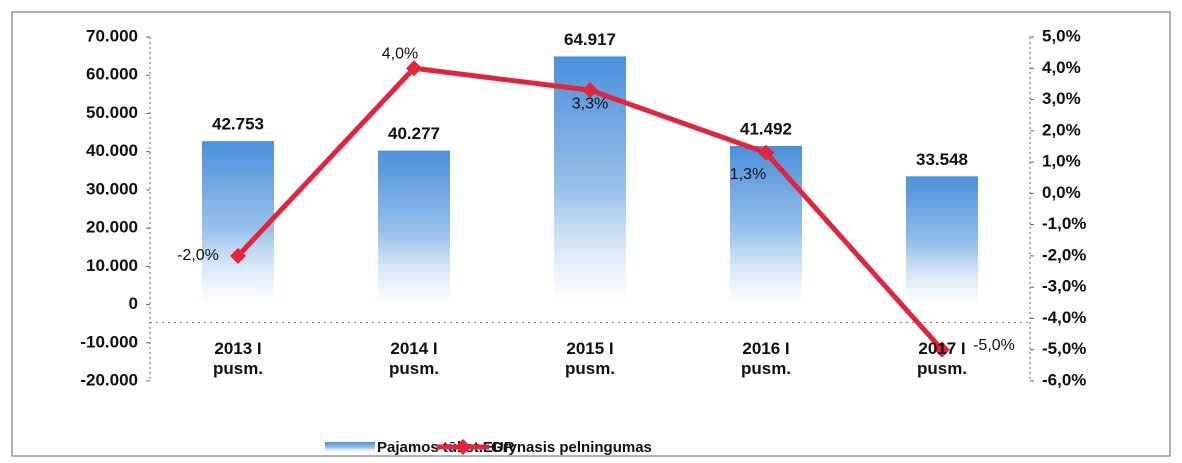 Image resolution: width=1182 pixels, height=463 pixels. What do you see at coordinates (238, 124) in the screenshot?
I see `bar-value-label: 42.753` at bounding box center [238, 124].